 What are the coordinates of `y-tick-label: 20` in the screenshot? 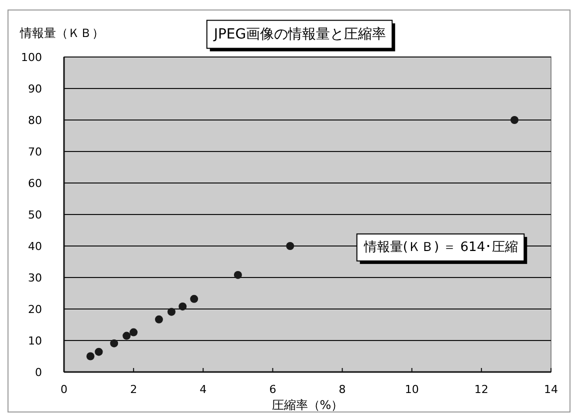 It's located at (35, 309).